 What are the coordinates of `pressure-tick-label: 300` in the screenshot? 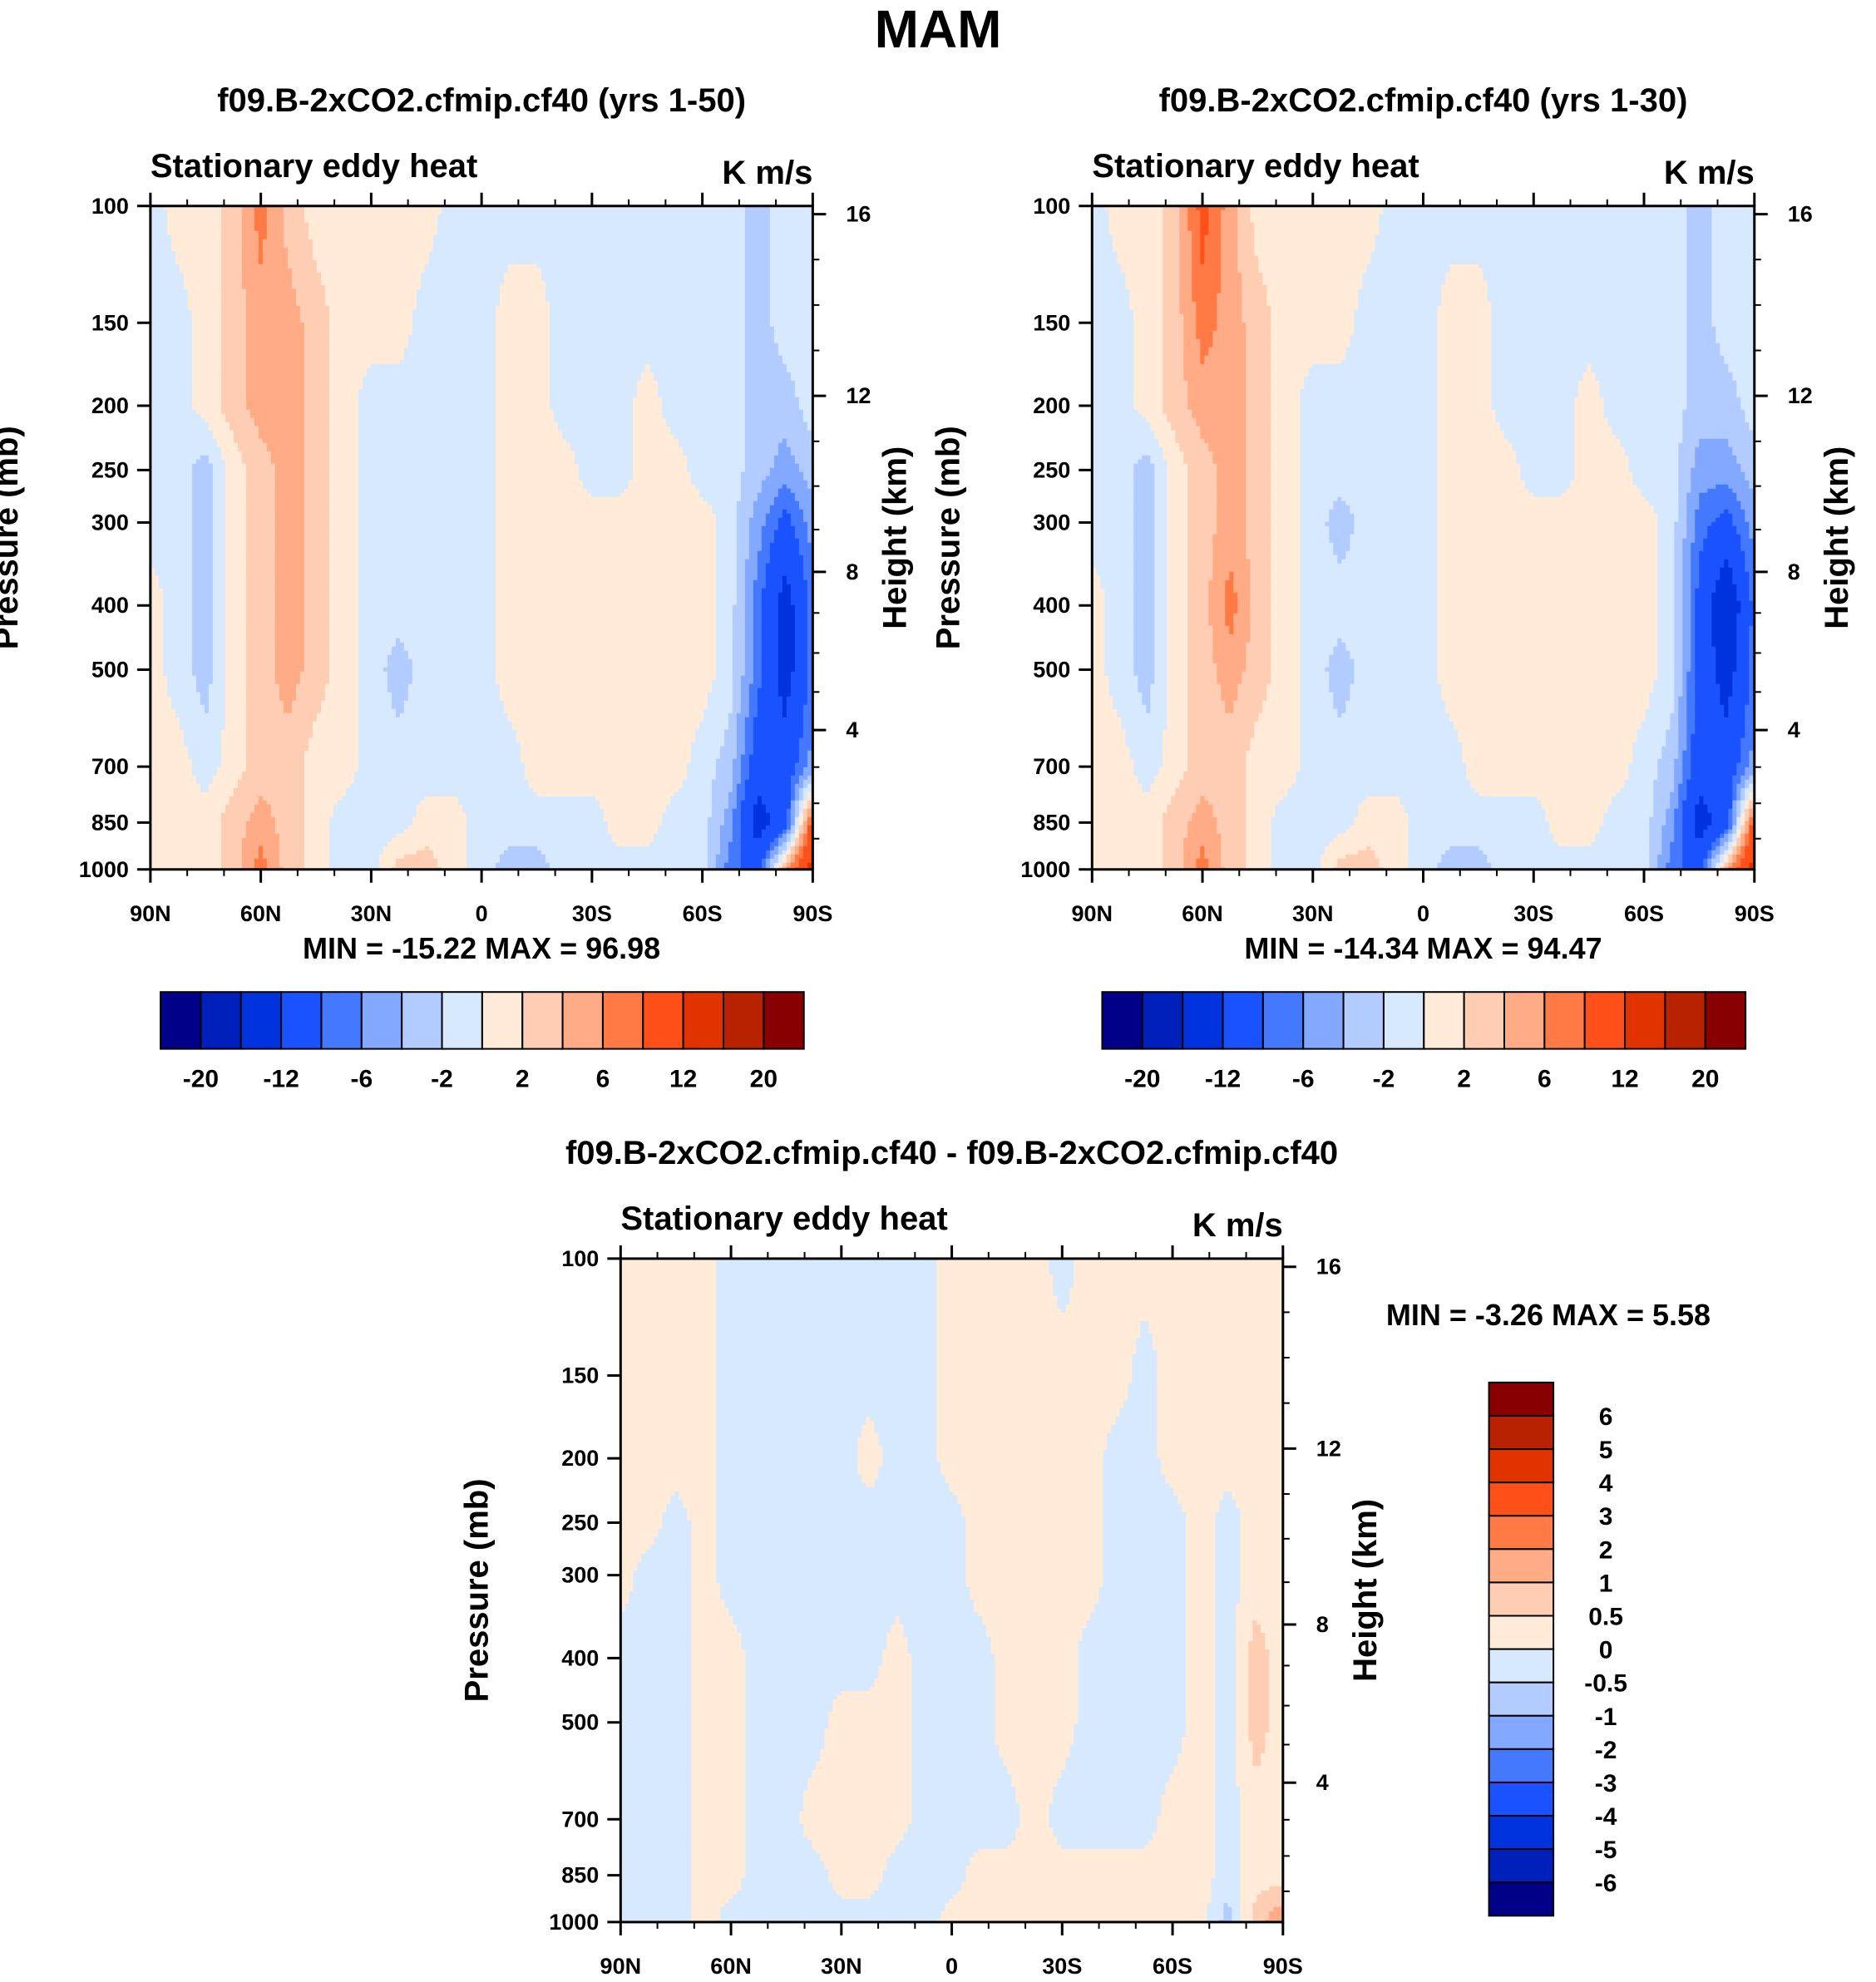 It's located at (110, 522).